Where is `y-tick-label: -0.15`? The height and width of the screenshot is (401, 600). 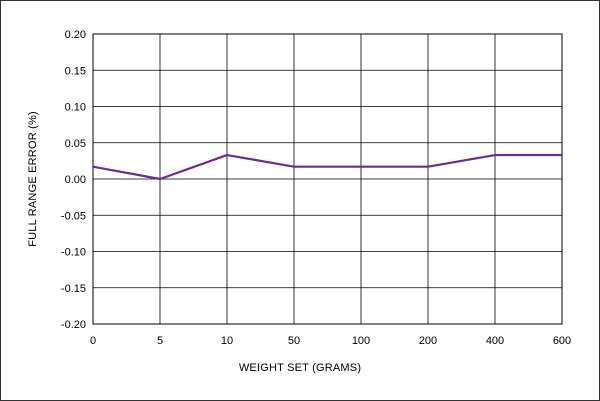 y-tick-label: -0.15 is located at coordinates (73, 289).